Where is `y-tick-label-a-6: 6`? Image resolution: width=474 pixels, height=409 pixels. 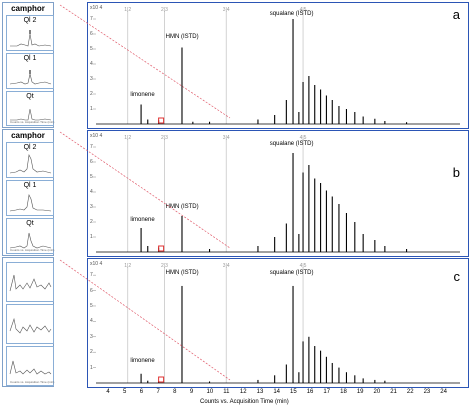 y-tick-label-a-6: 6 is located at coordinates (91, 34).